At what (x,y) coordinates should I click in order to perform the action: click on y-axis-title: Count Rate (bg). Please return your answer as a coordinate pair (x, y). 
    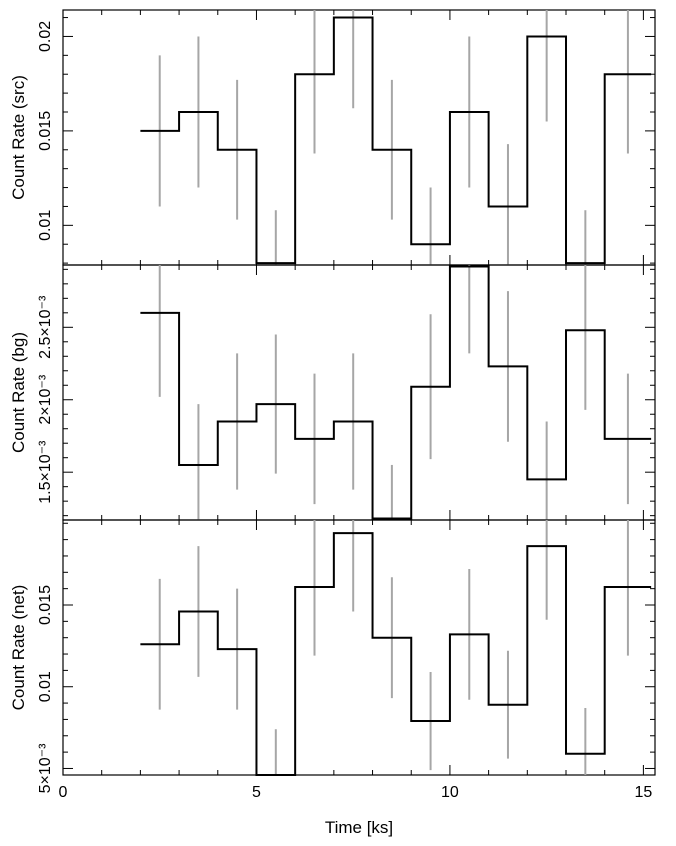
    Looking at the image, I should click on (18, 392).